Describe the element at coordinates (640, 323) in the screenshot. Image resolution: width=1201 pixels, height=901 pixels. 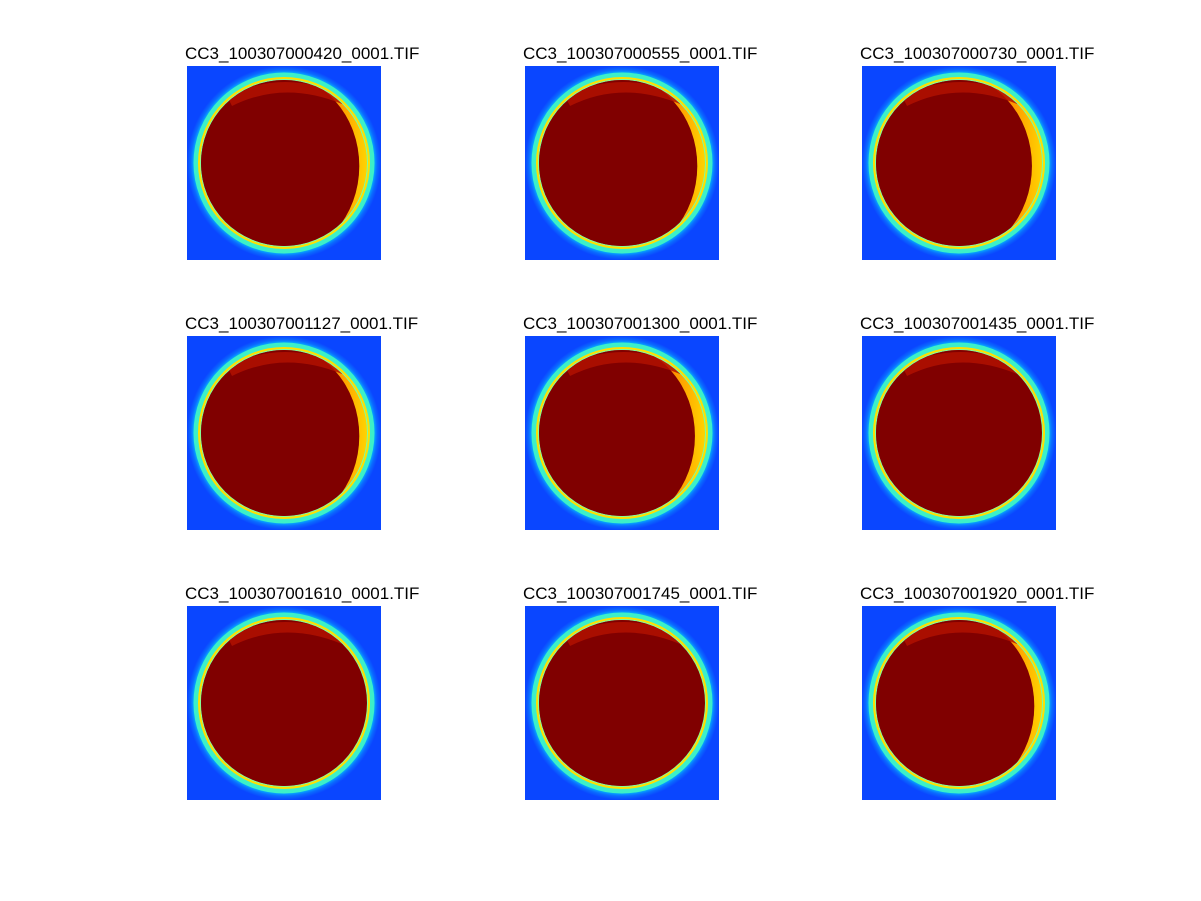
I see `panel-title: CC3_100307001300_0001.TIF` at that location.